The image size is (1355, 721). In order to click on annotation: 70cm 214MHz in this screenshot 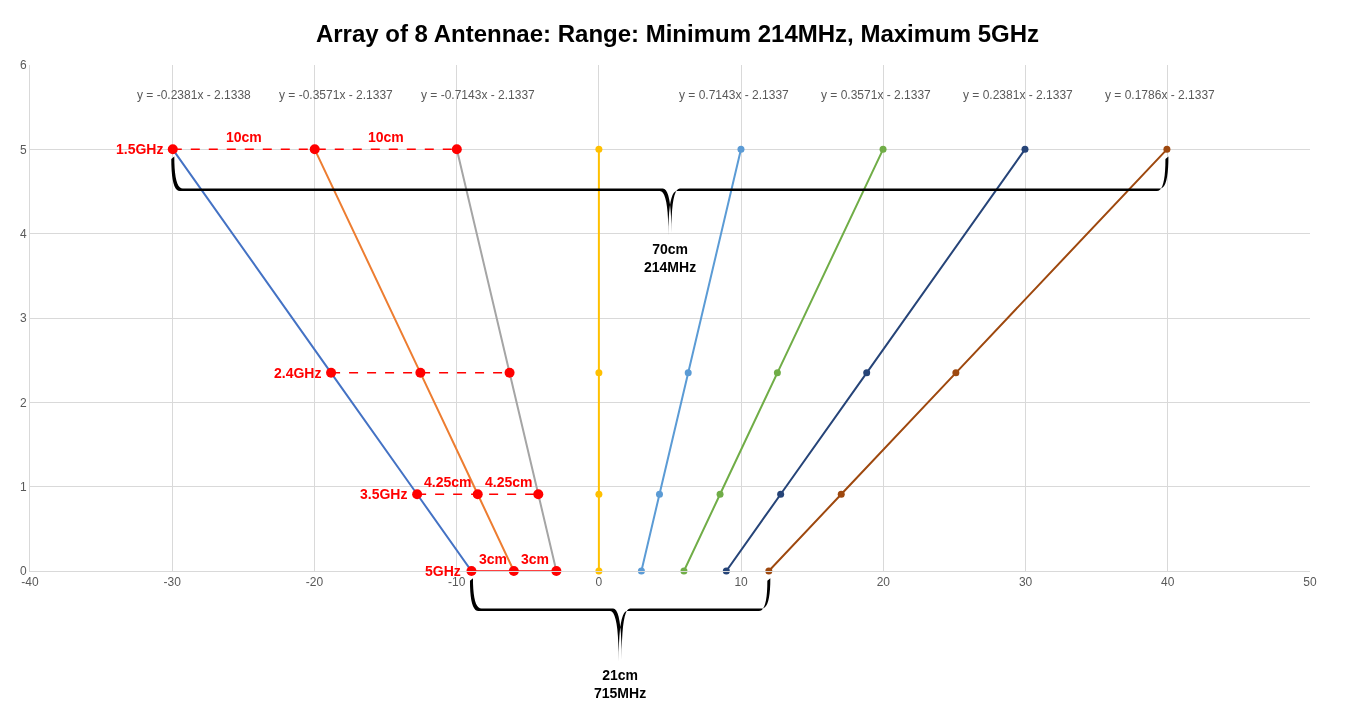, I will do `click(670, 258)`.